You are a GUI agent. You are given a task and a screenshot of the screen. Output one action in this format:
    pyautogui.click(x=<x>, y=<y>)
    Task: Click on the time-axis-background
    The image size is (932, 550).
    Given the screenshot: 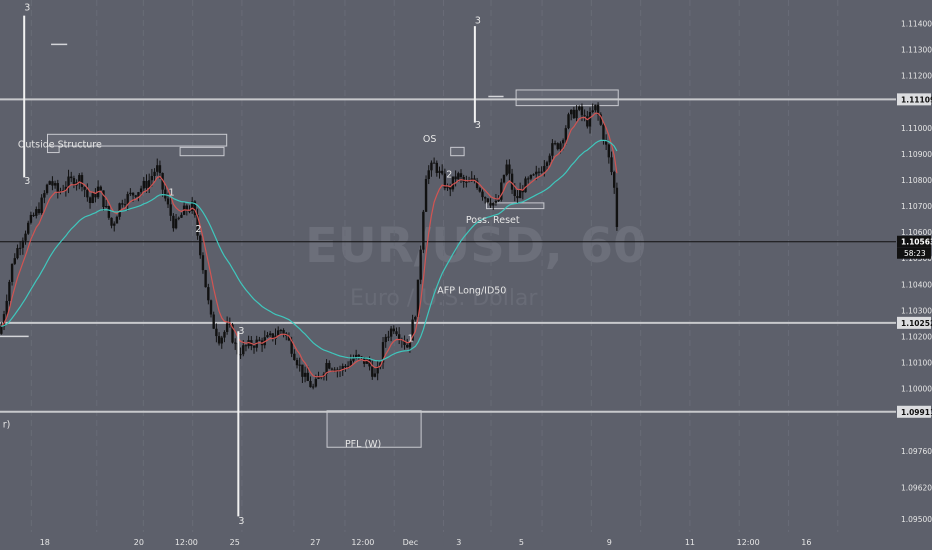 What is the action you would take?
    pyautogui.click(x=466, y=541)
    